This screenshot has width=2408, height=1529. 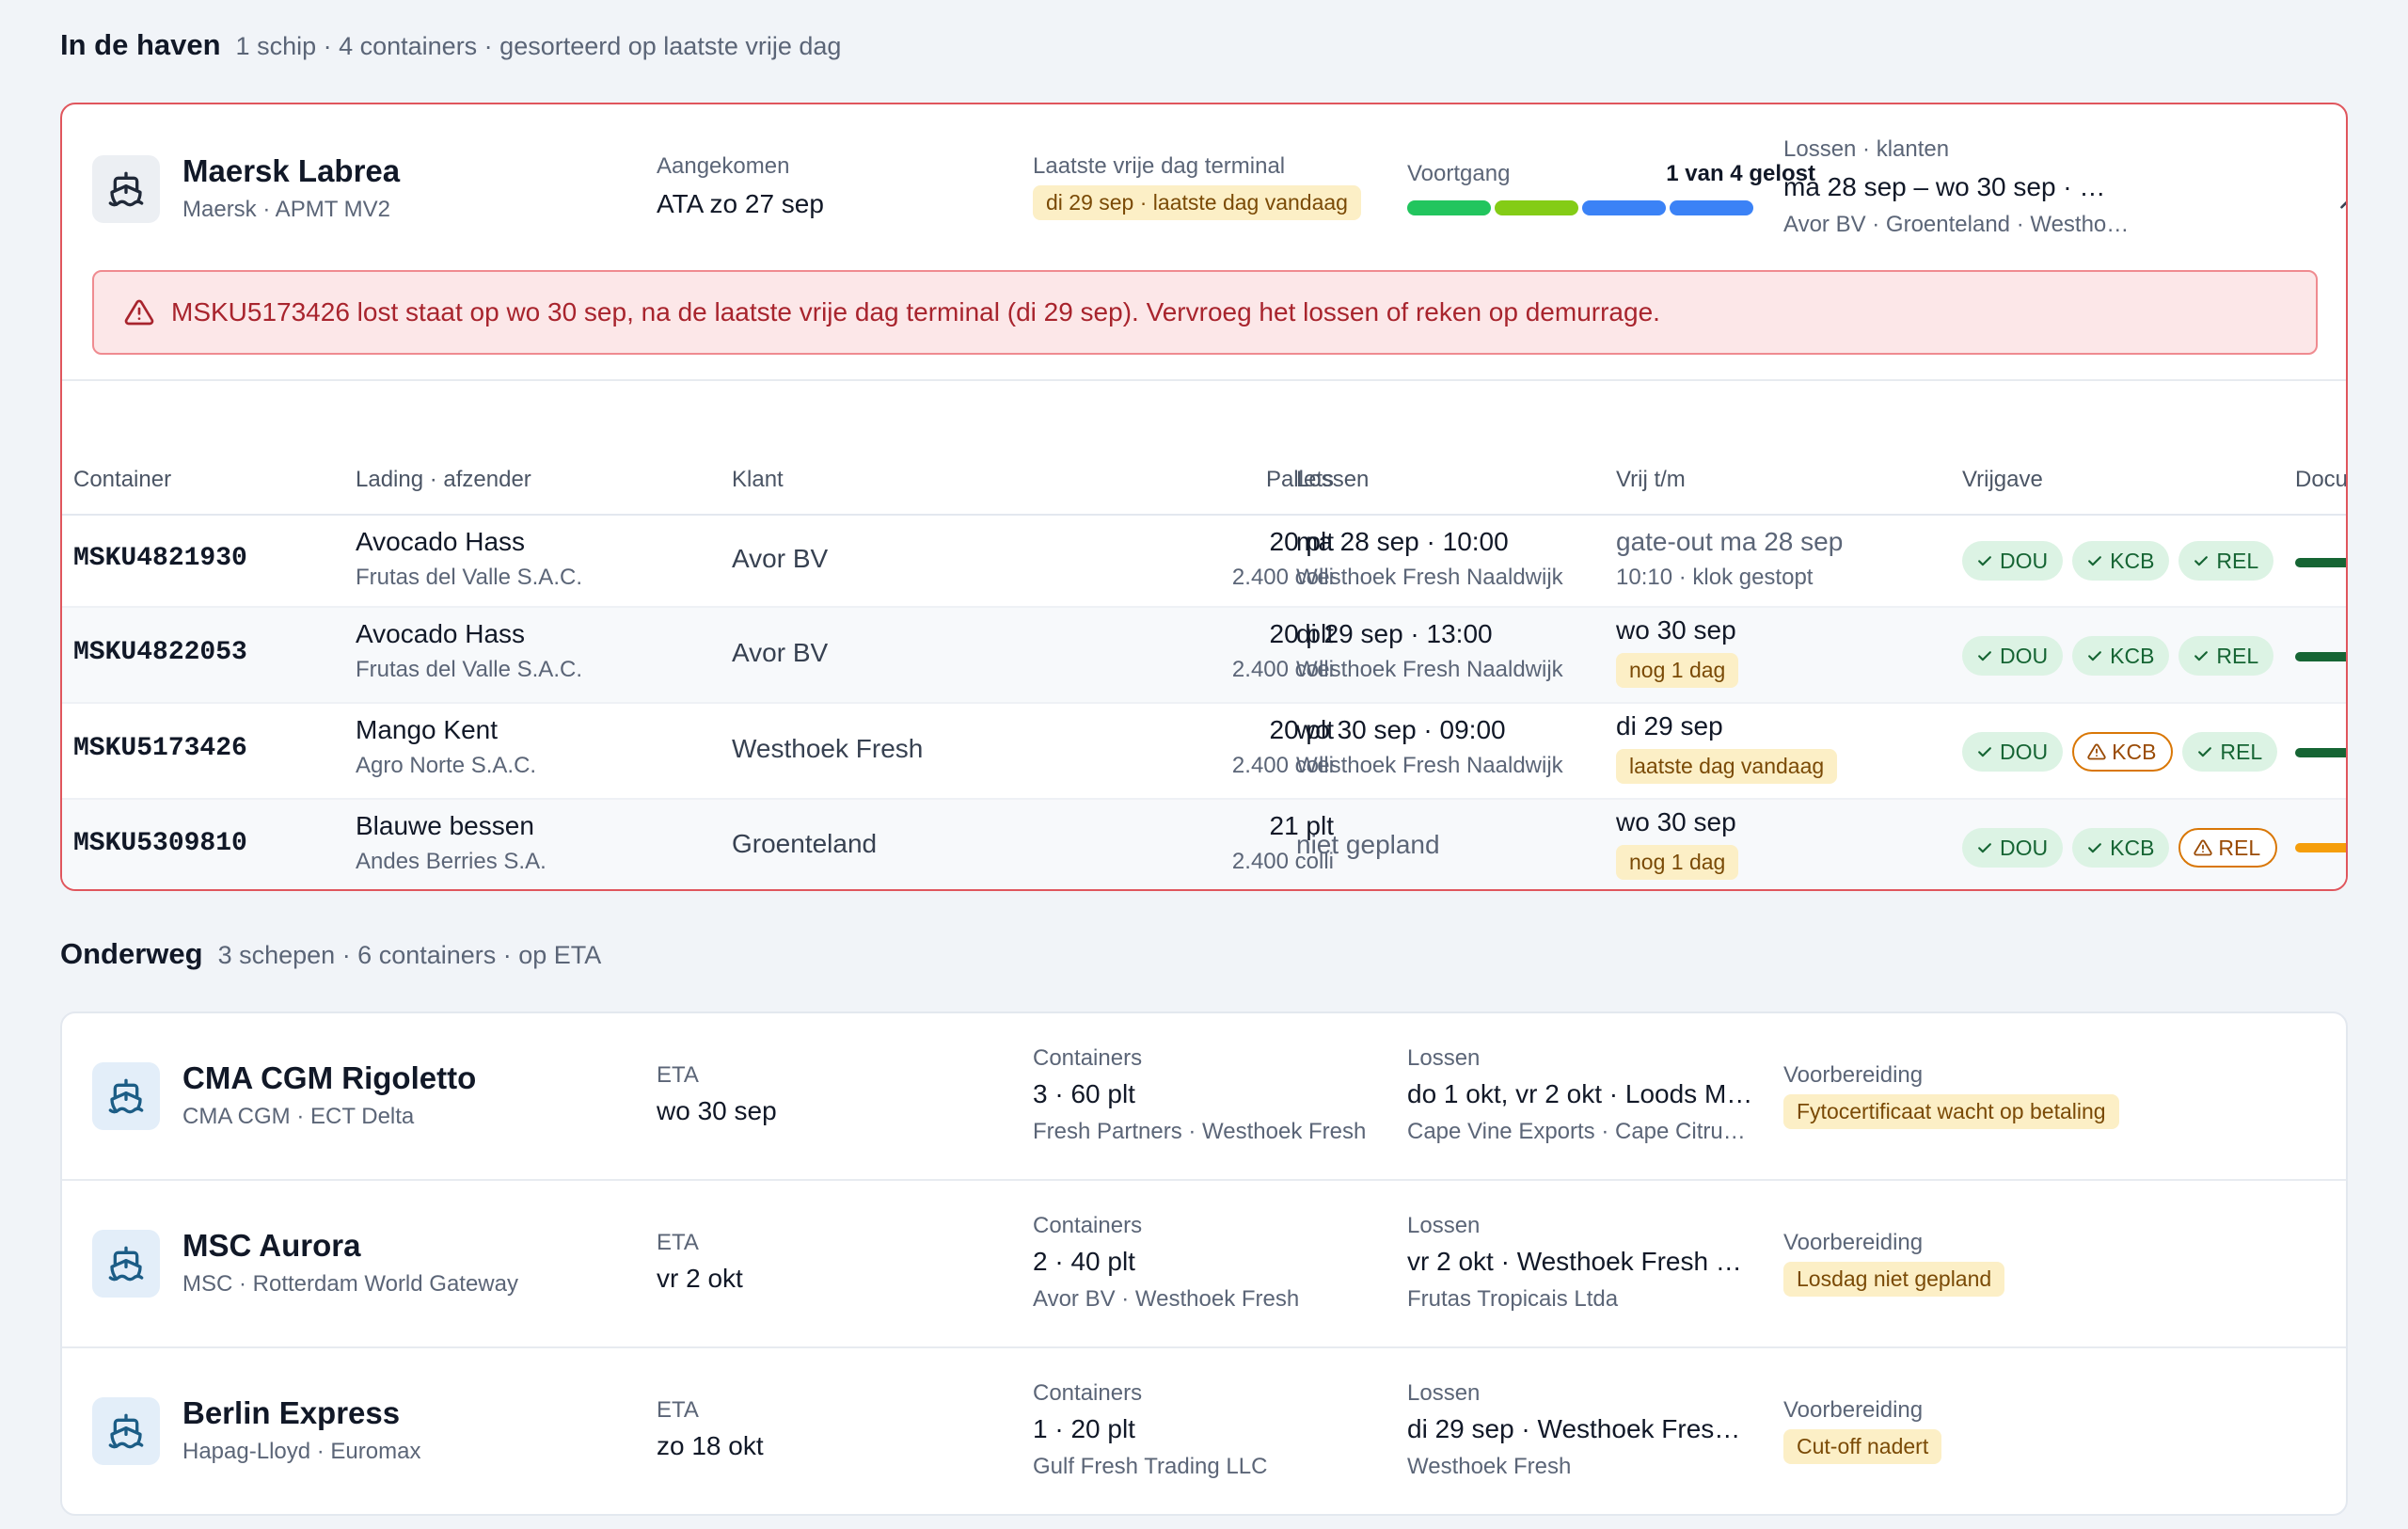 What do you see at coordinates (1300, 479) in the screenshot?
I see `col-header-pallets: Pallets` at bounding box center [1300, 479].